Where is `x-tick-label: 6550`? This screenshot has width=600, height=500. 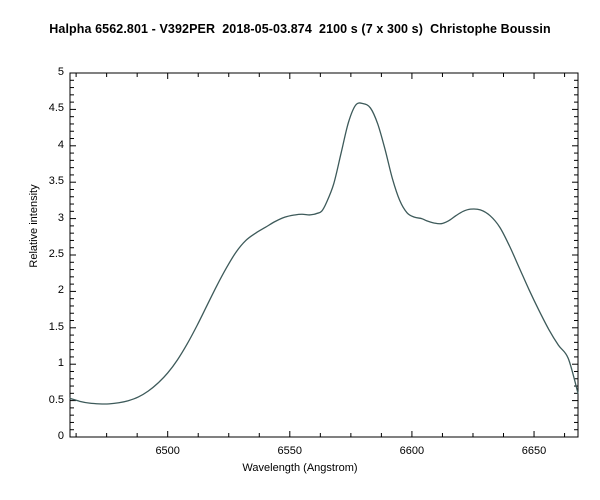
x-tick-label: 6550 is located at coordinates (290, 451).